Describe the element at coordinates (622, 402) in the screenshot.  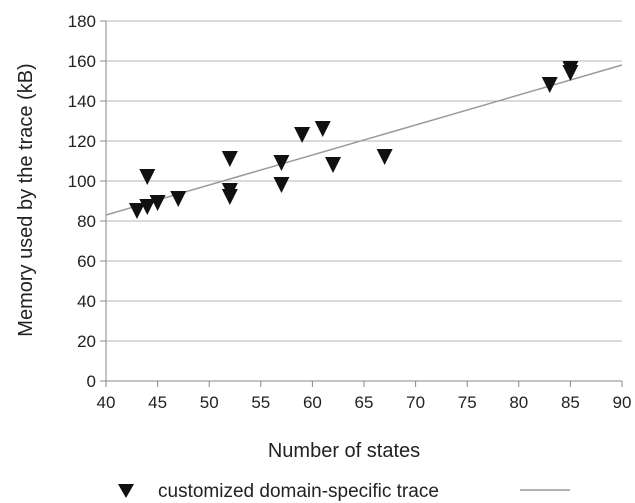
I see `x-tick-label: 90` at that location.